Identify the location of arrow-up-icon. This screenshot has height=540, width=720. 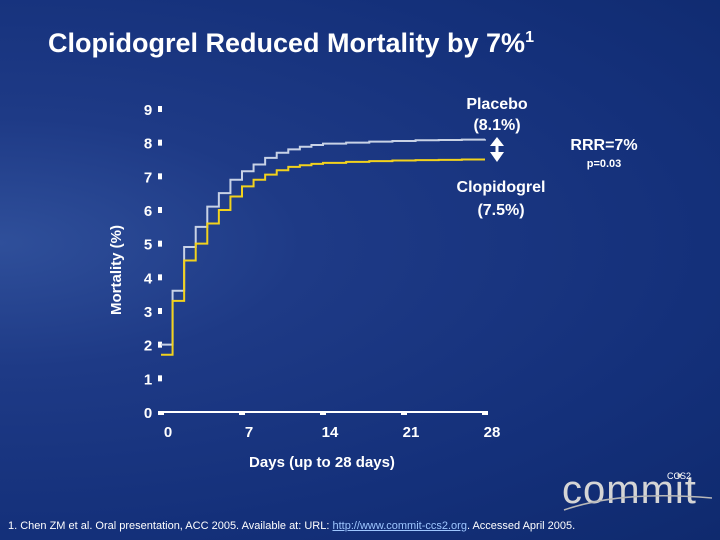
(497, 141).